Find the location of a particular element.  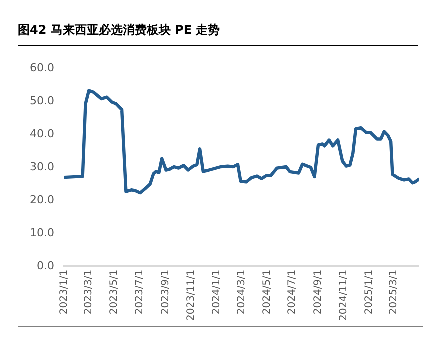

x-tick-label: 2023/7/1 is located at coordinates (140, 292).